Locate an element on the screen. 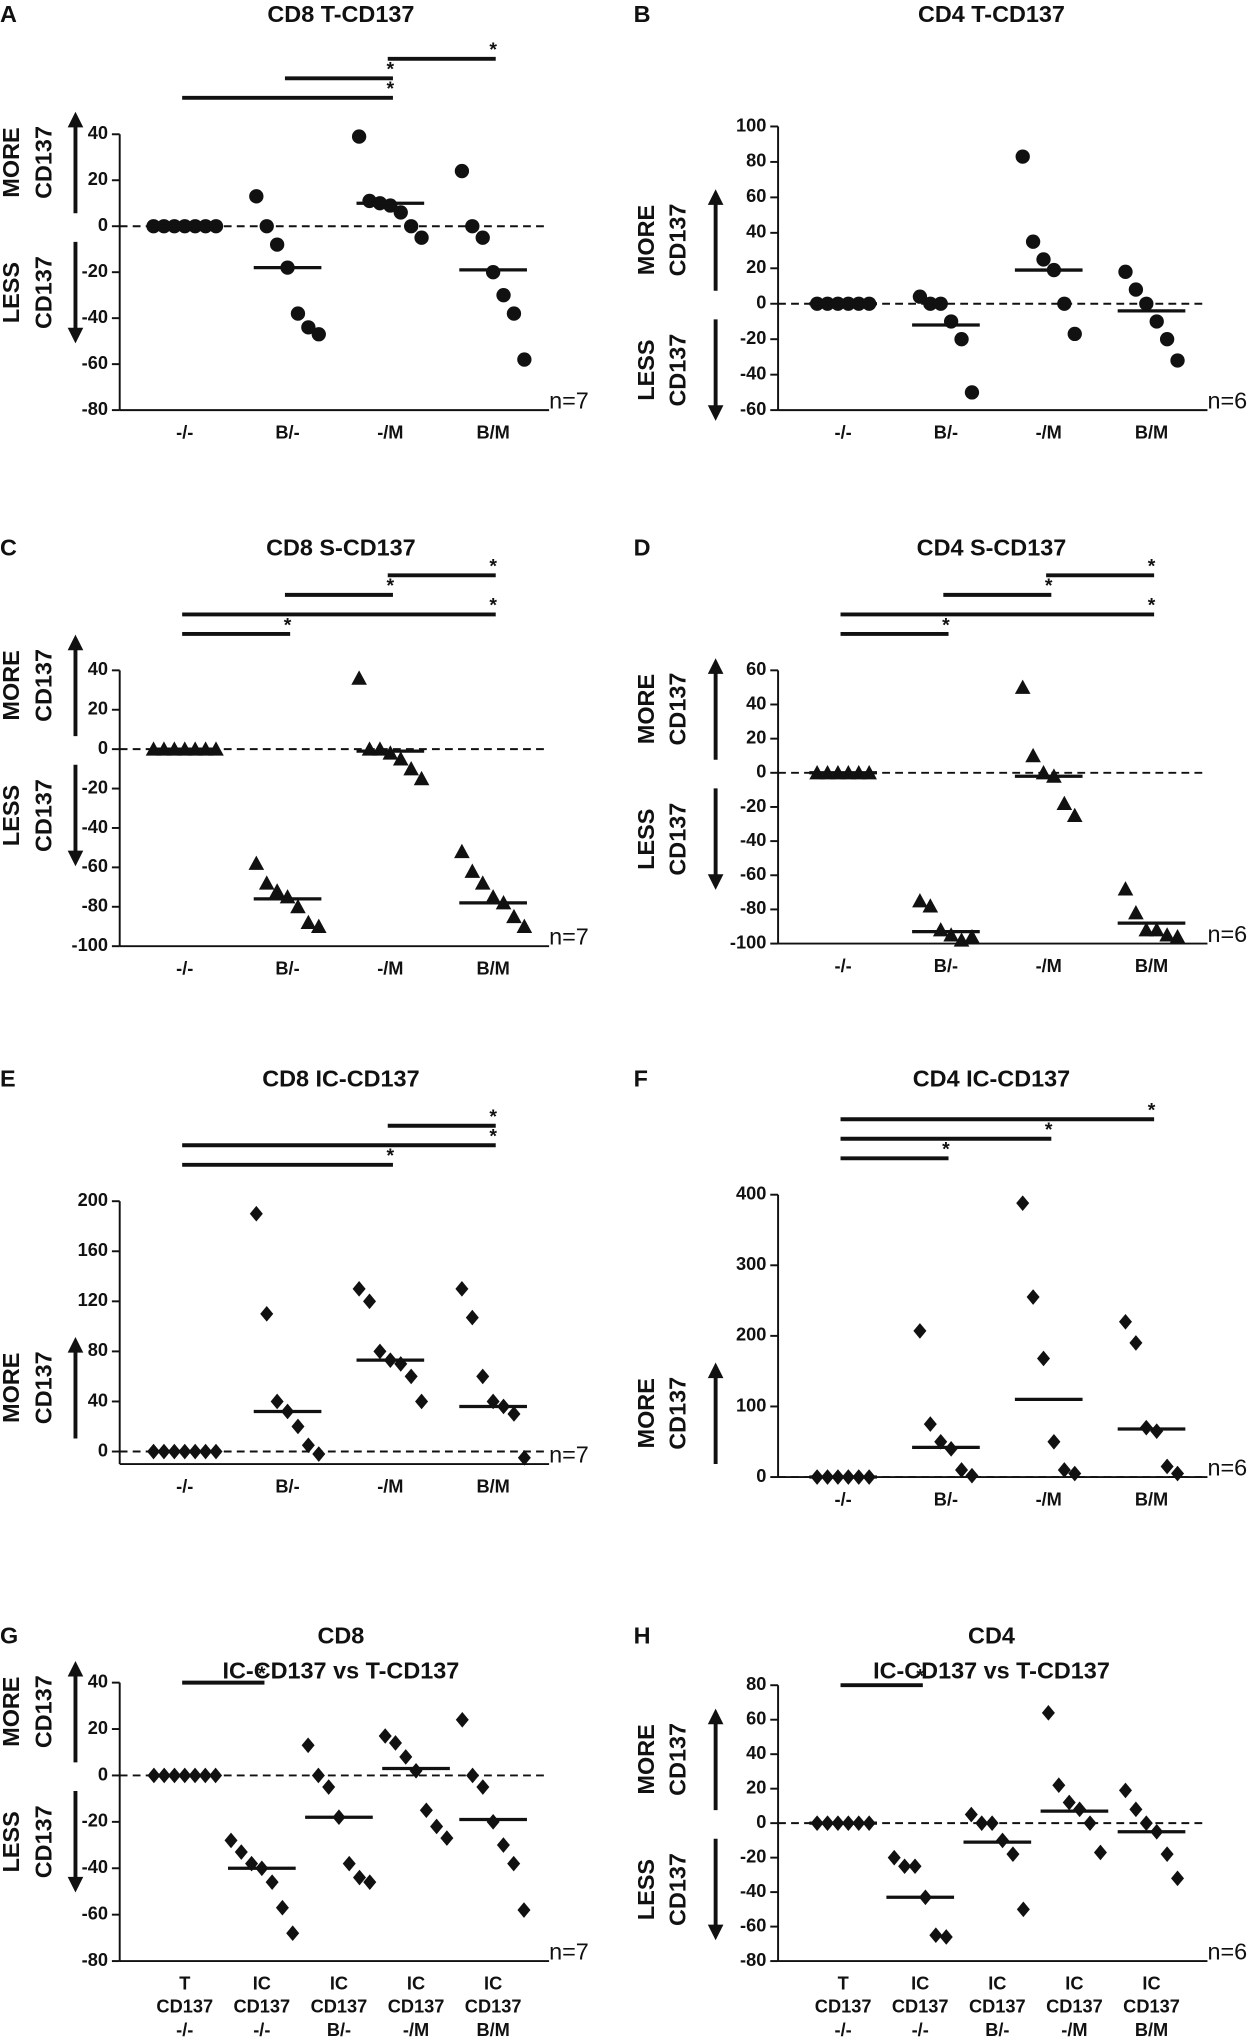 This screenshot has height=2042, width=1253. panel-letter: A is located at coordinates (8, 14).